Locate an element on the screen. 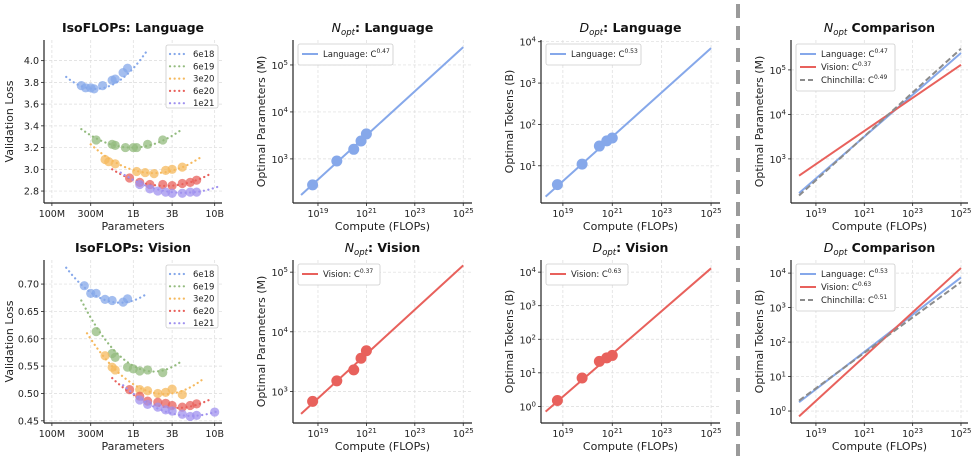  legend-label: Vision: C0.63 is located at coordinates (846, 287).